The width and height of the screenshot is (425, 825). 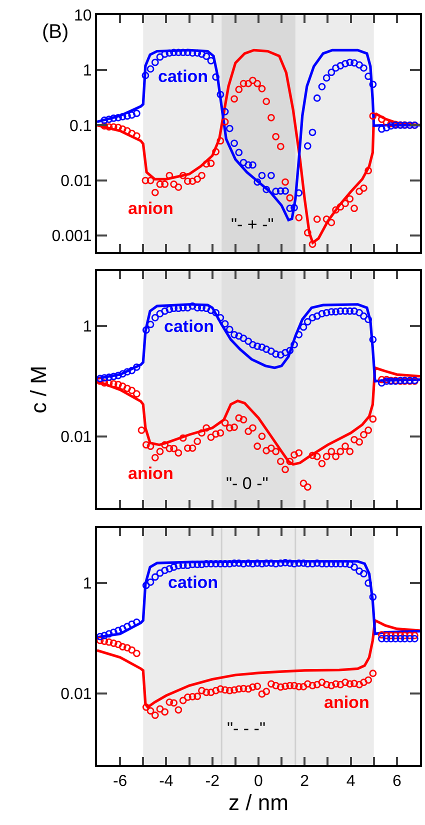 What do you see at coordinates (81, 126) in the screenshot?
I see `y-tick-label: 0.1` at bounding box center [81, 126].